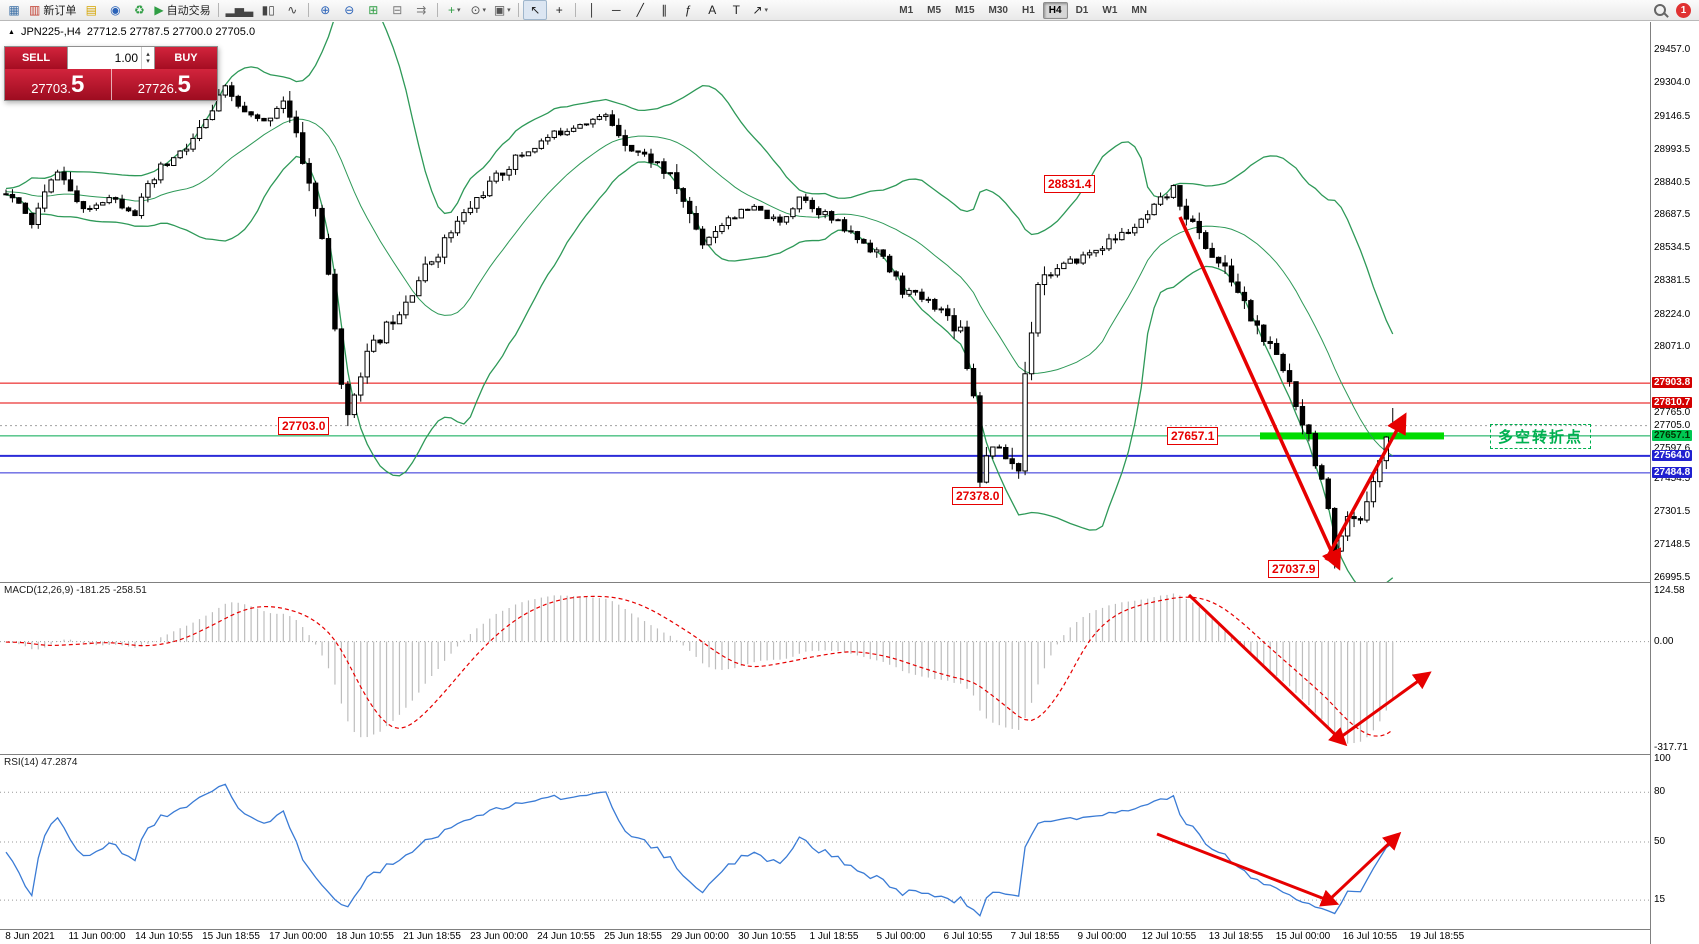  I want to click on zoom-in-button: ⊕, so click(325, 10).